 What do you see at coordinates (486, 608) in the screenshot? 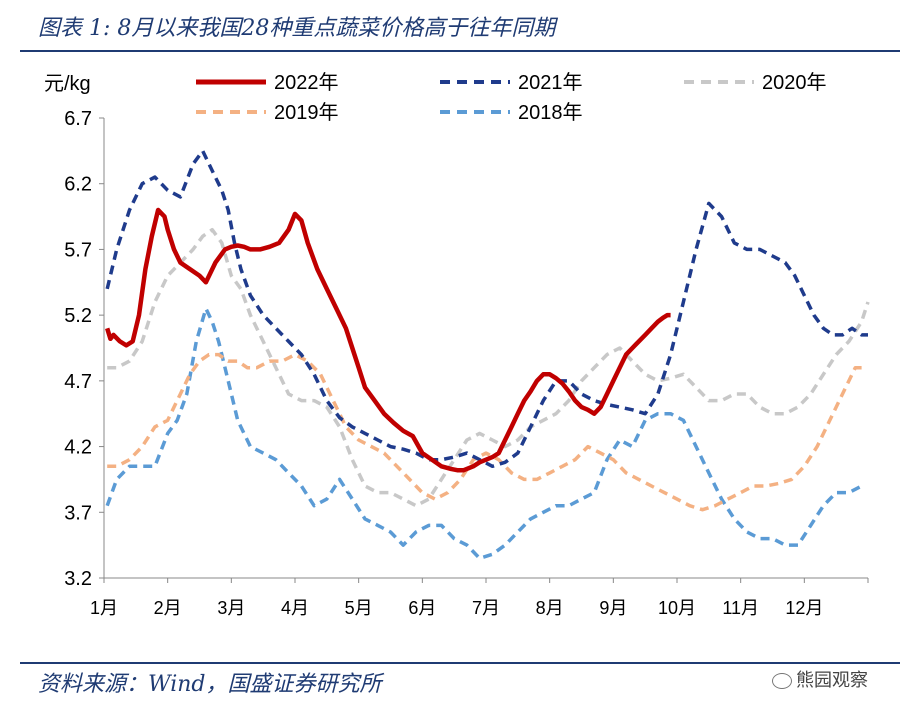
I see `x-tick-label: 7月` at bounding box center [486, 608].